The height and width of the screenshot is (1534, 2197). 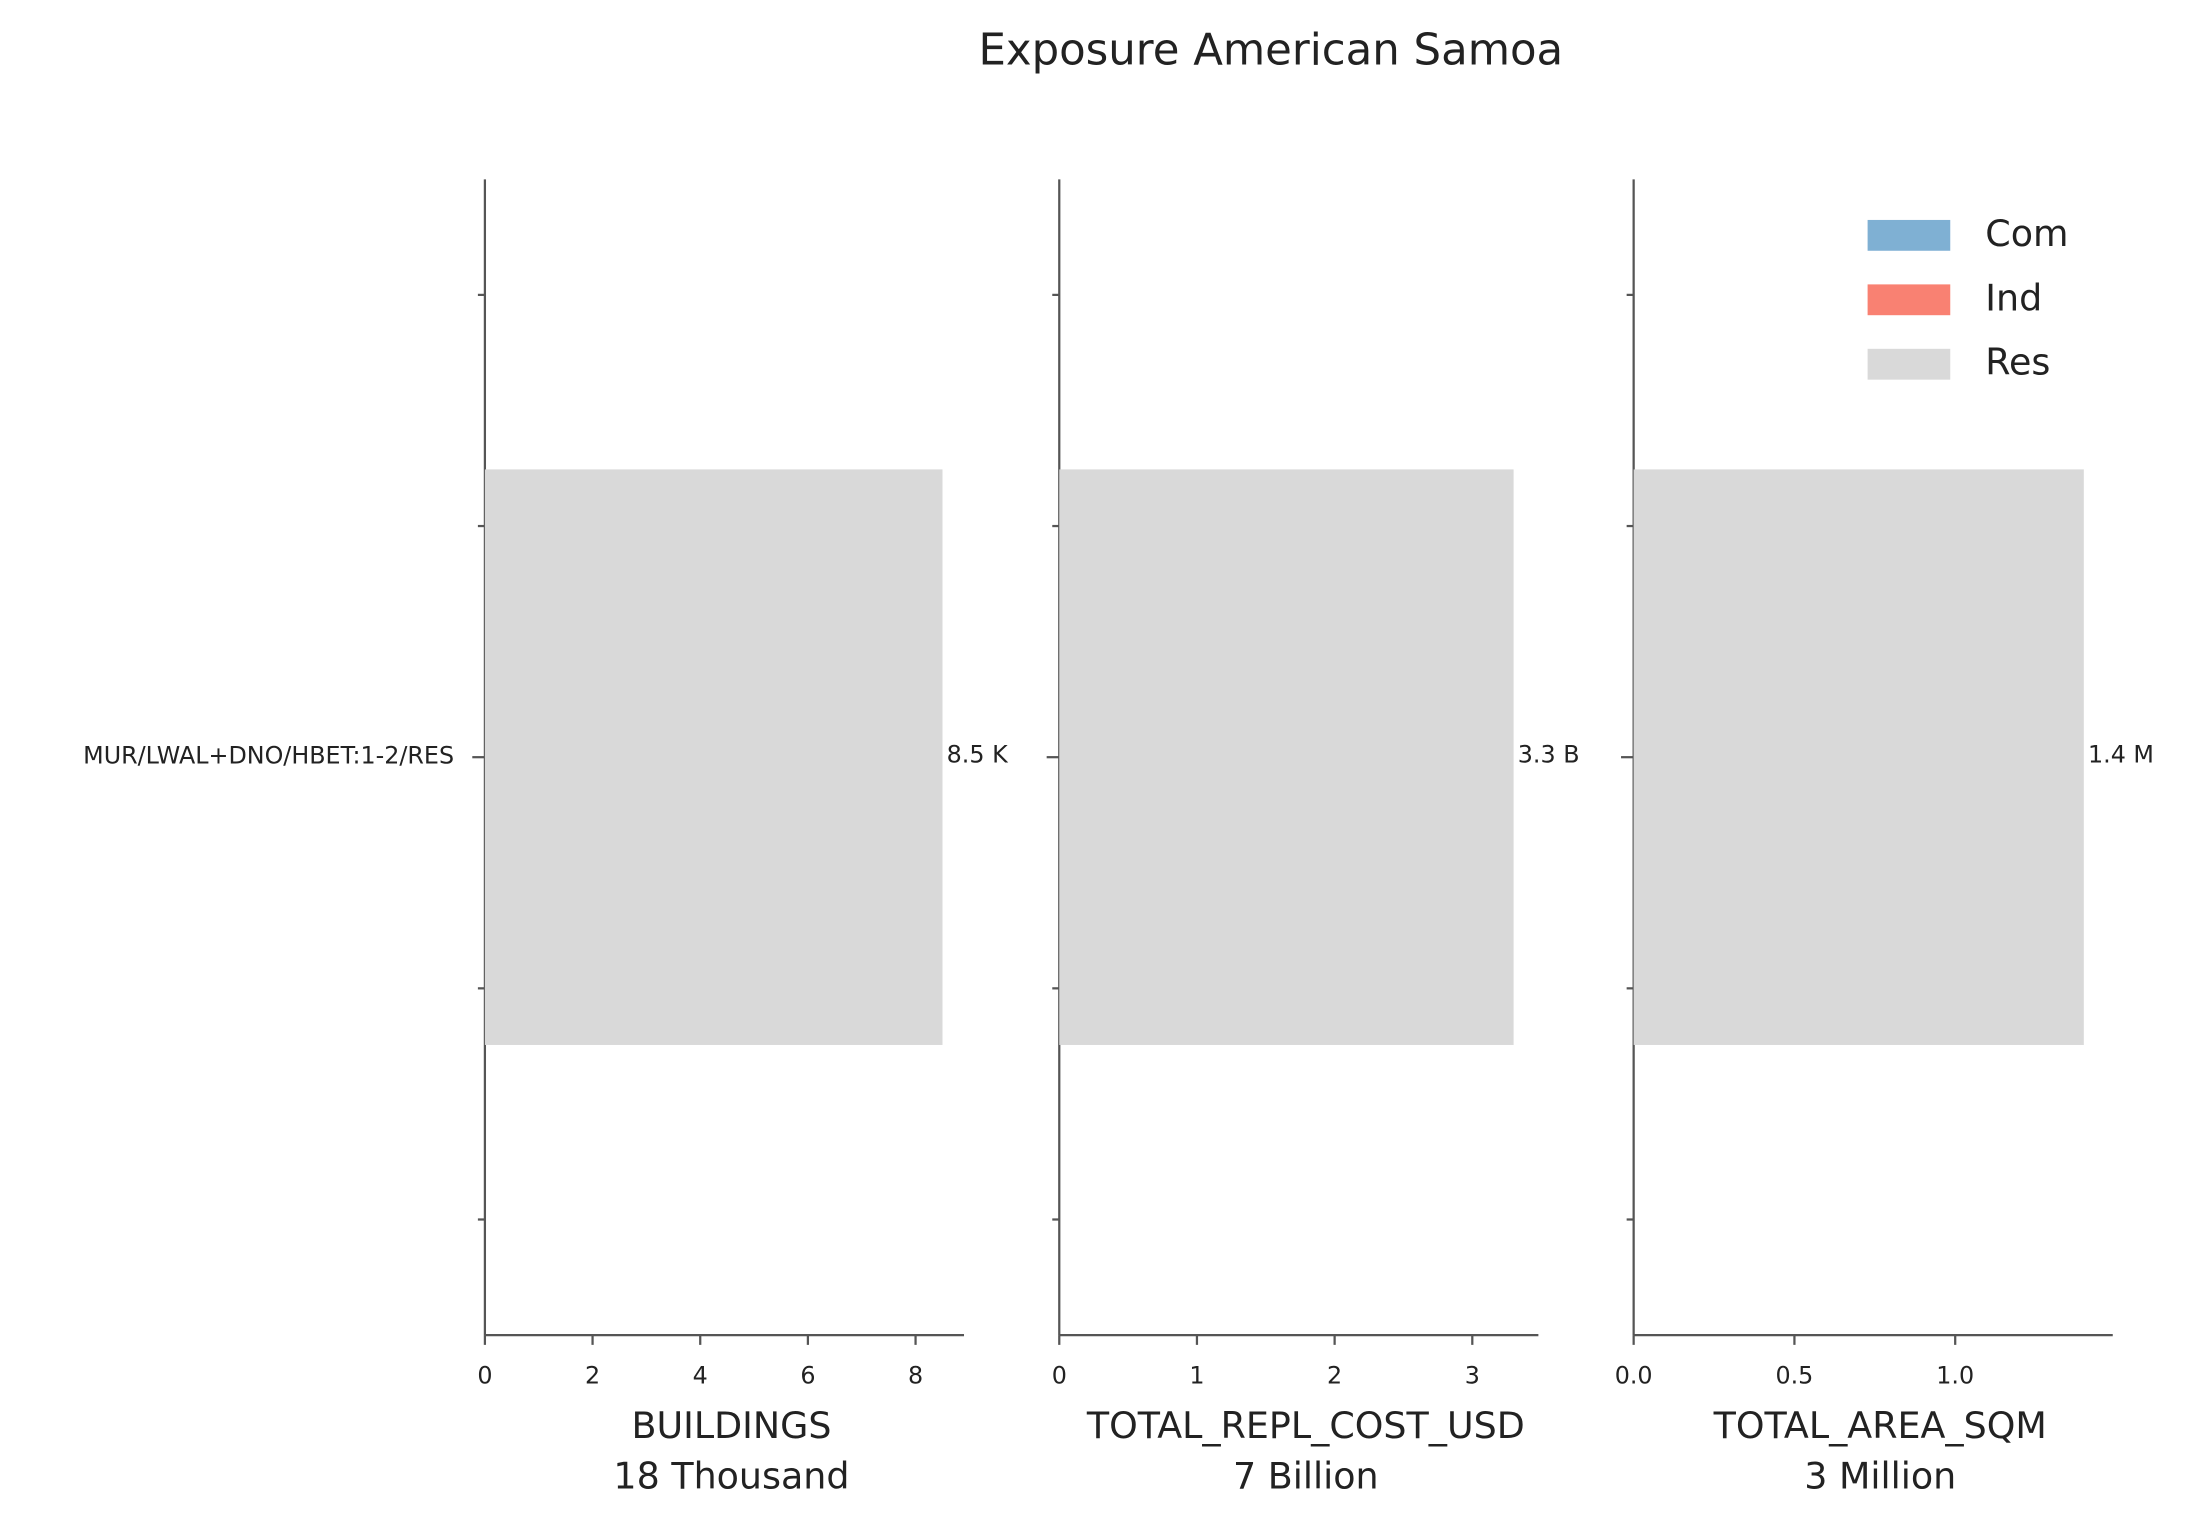 I want to click on x-tick-label: 4, so click(x=700, y=1376).